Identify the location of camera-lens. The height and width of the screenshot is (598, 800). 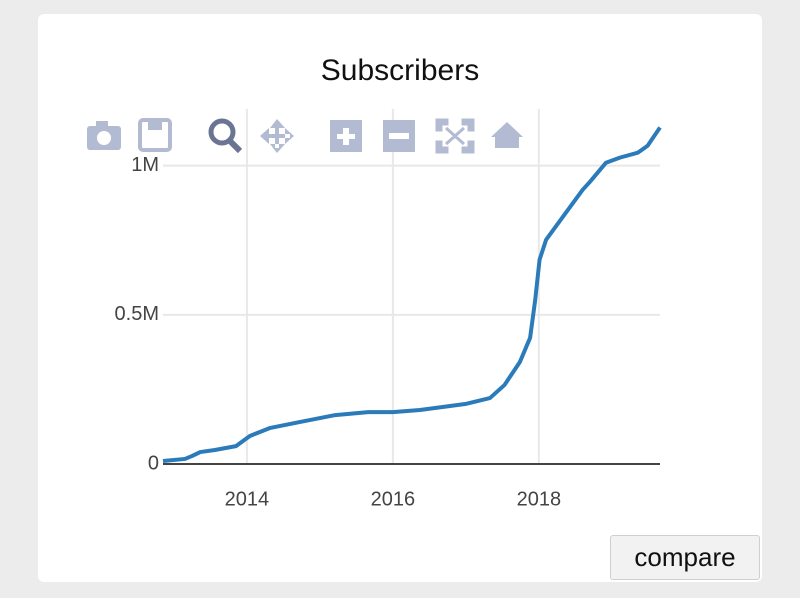
(104, 138).